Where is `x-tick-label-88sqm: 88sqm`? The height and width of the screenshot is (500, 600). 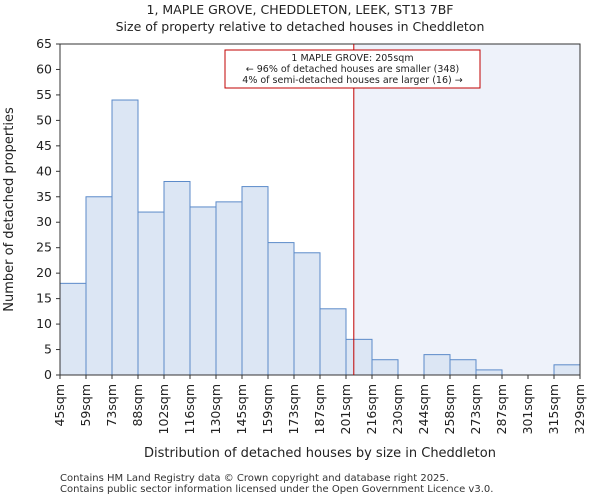
x-tick-label-88sqm: 88sqm is located at coordinates (137, 405).